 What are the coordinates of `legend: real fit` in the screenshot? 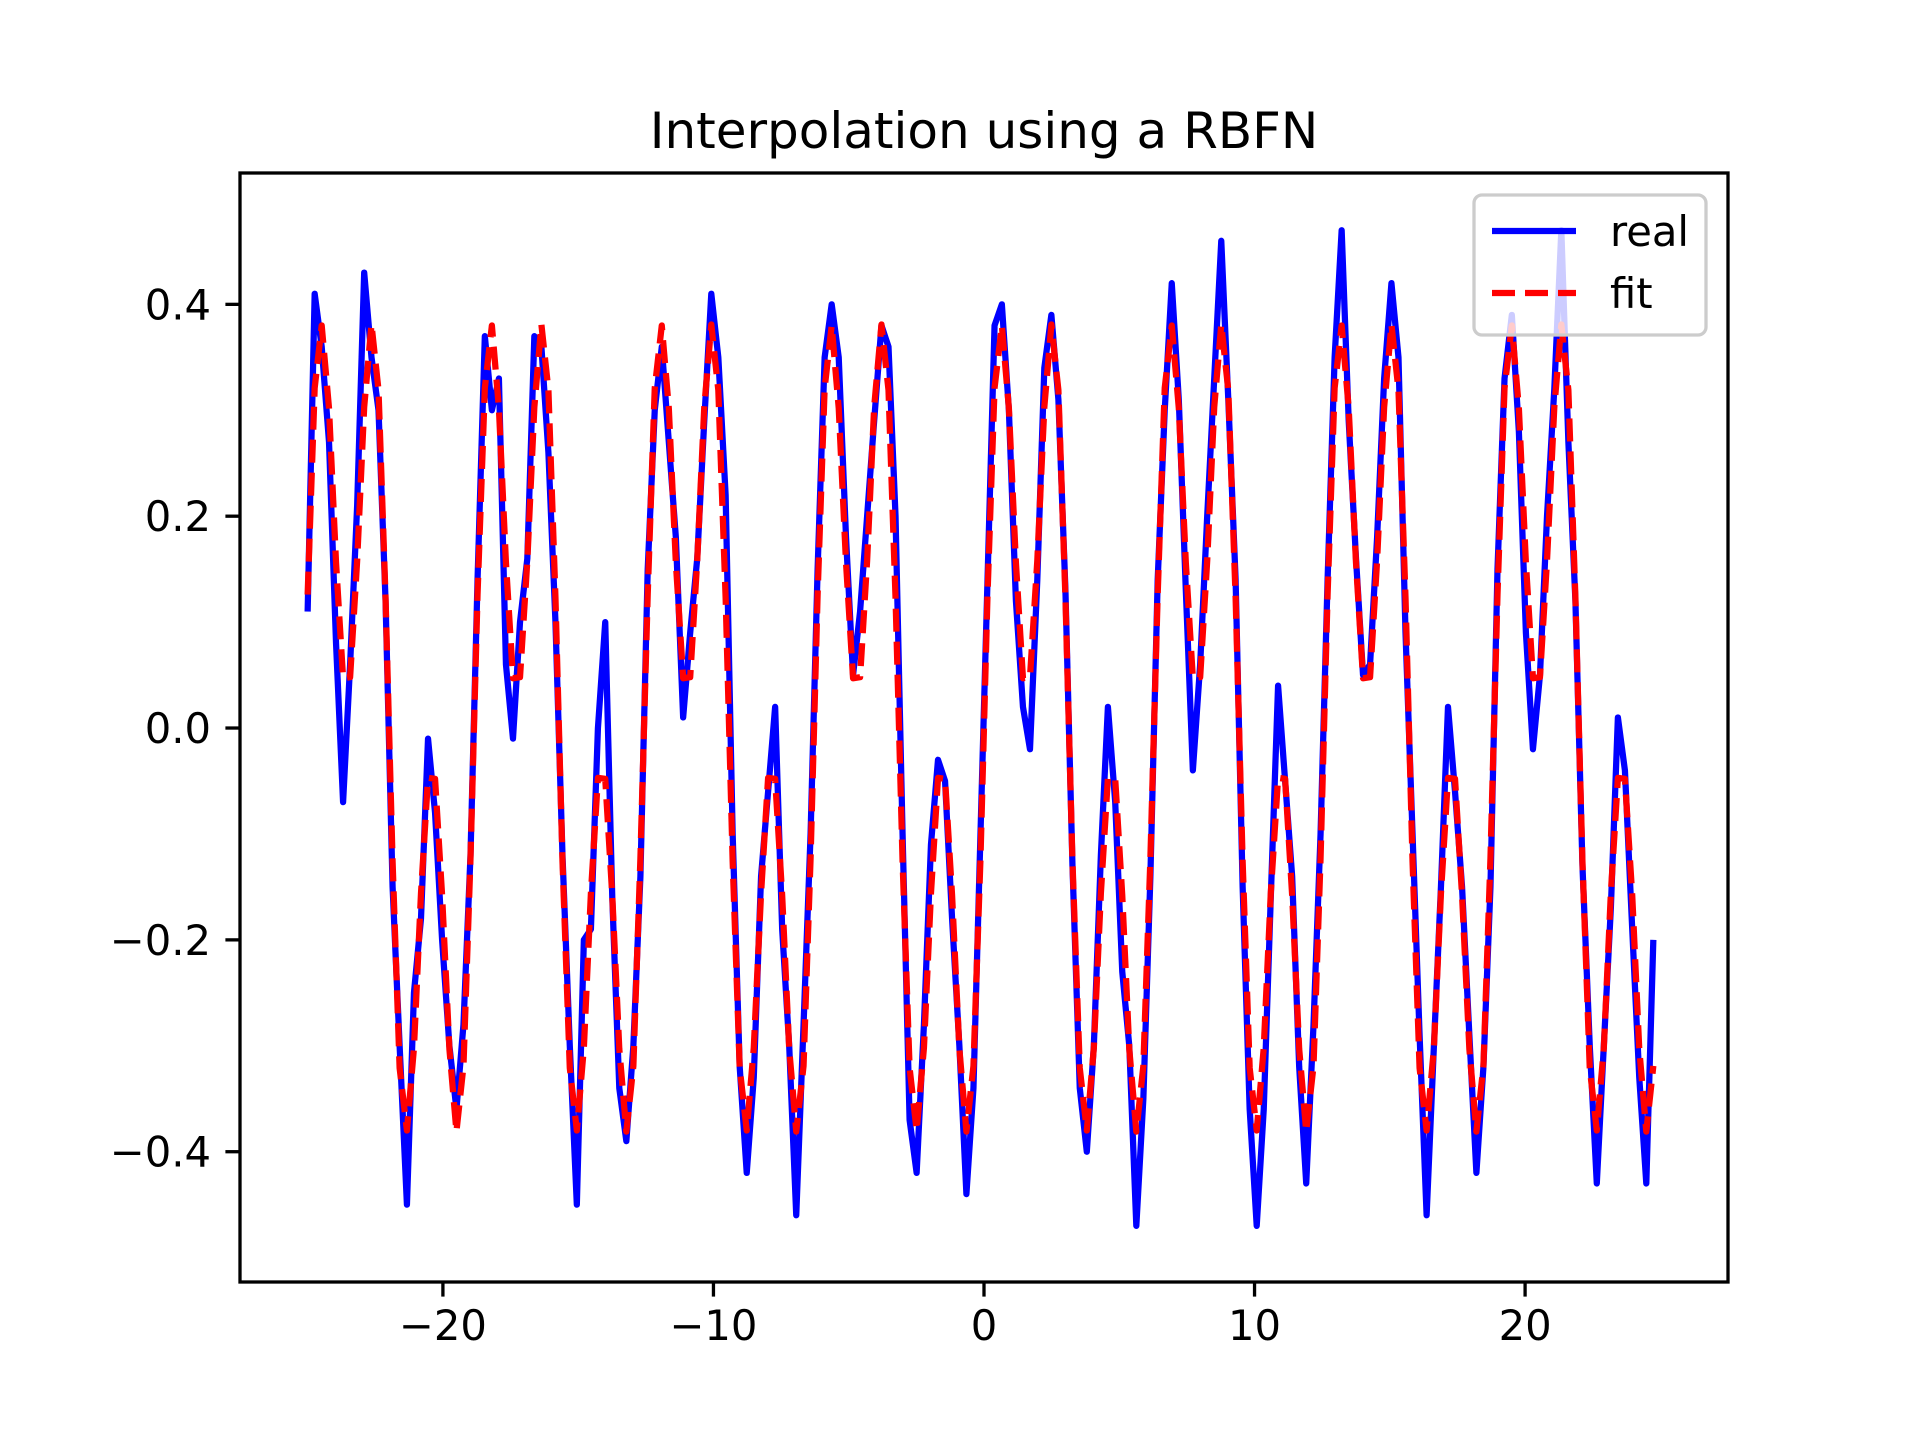 It's located at (1590, 265).